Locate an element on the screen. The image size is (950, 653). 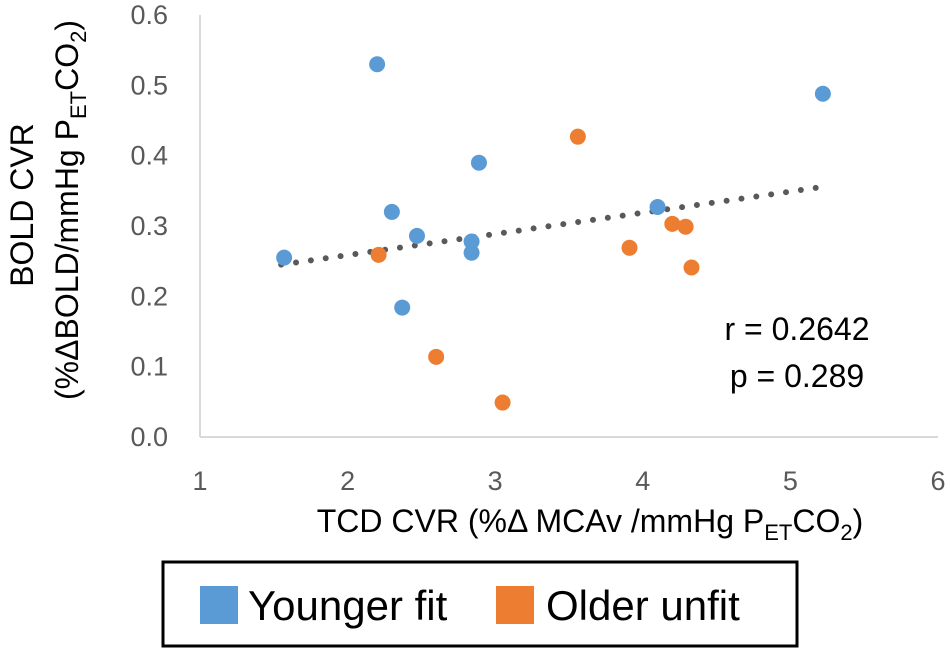
legend-swatch-younger-fit is located at coordinates (219, 605).